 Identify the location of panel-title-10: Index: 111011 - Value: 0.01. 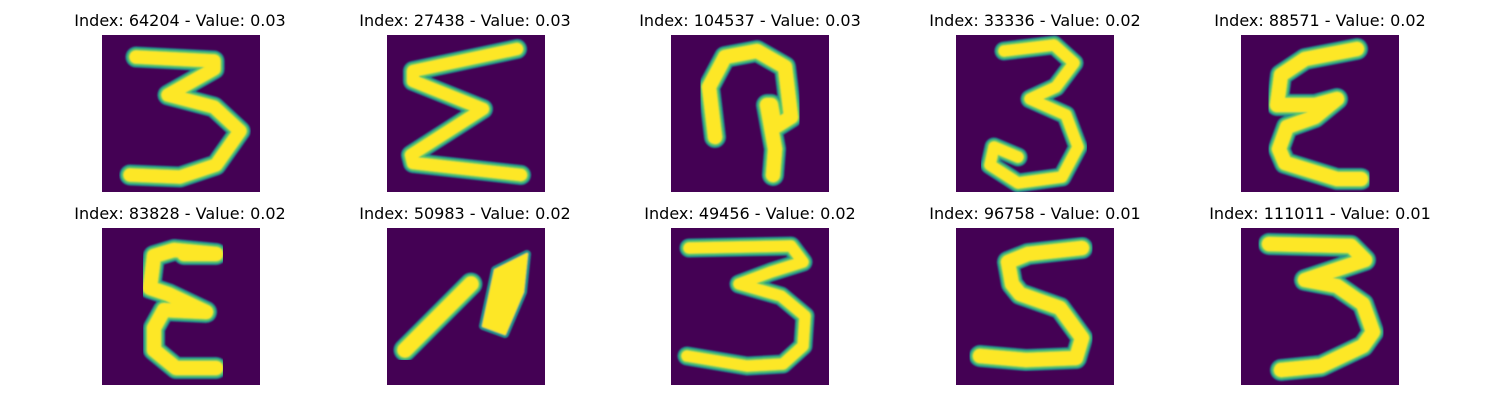
(1320, 213).